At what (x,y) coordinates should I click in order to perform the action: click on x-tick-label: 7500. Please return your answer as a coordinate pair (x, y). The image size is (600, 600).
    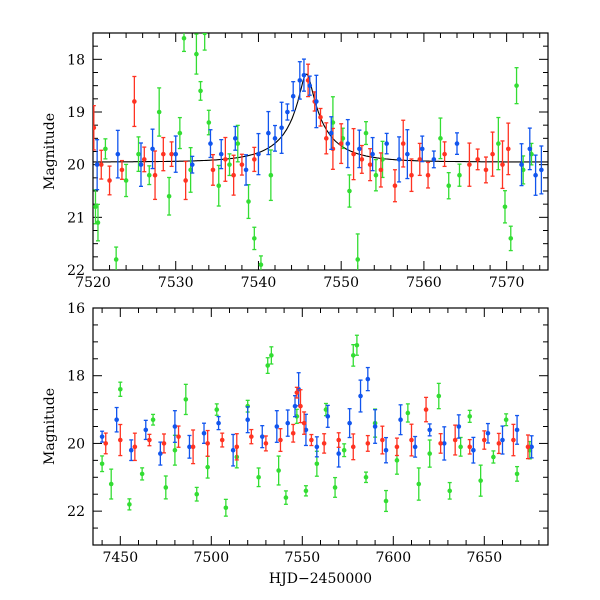
    Looking at the image, I should click on (211, 558).